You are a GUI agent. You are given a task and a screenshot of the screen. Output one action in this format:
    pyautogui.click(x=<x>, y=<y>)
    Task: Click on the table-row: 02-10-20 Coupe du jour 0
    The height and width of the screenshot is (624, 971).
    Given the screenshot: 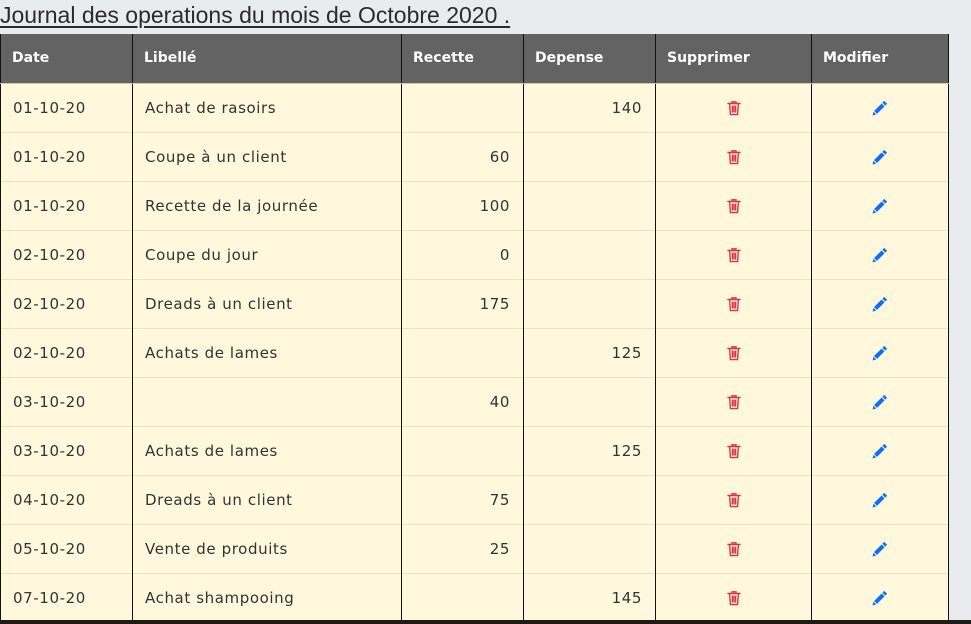 What is the action you would take?
    pyautogui.click(x=474, y=254)
    